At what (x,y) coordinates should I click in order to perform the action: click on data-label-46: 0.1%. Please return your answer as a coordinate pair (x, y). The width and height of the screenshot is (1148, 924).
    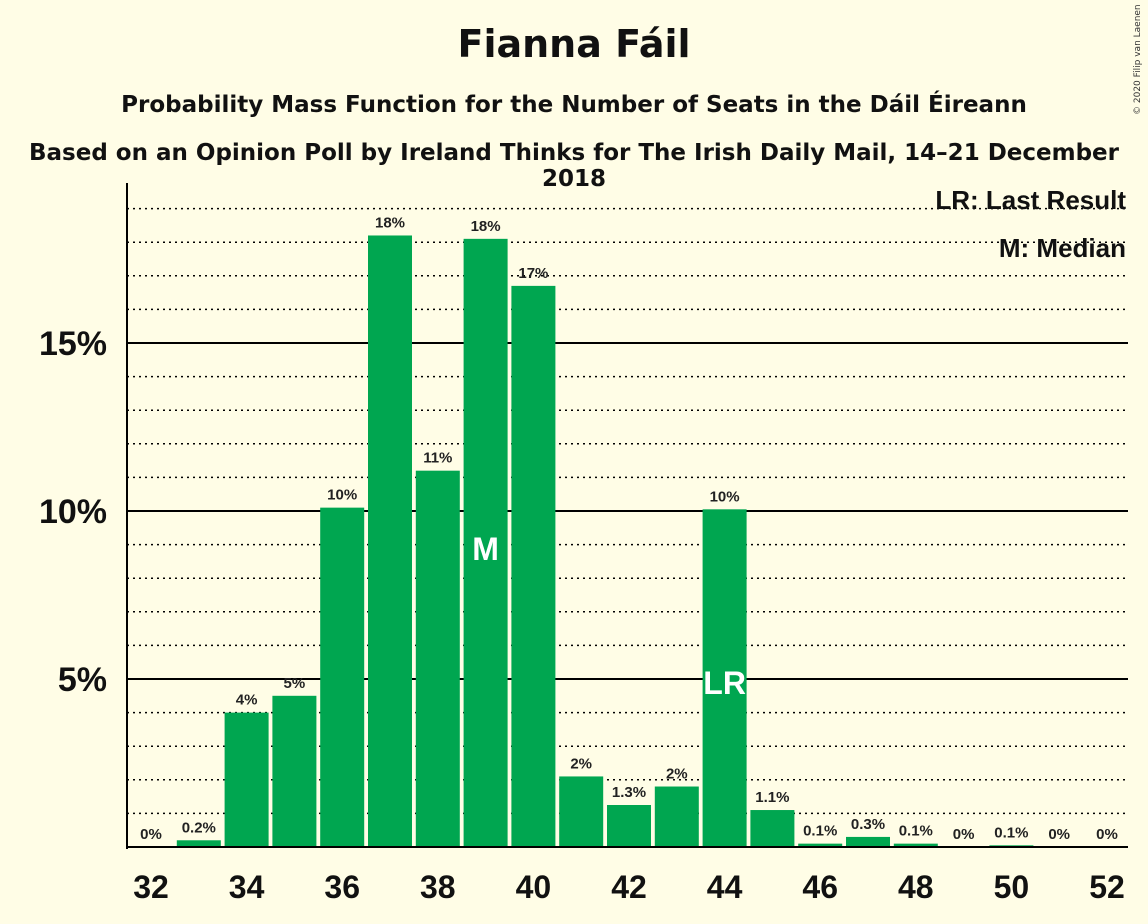
    Looking at the image, I should click on (820, 831).